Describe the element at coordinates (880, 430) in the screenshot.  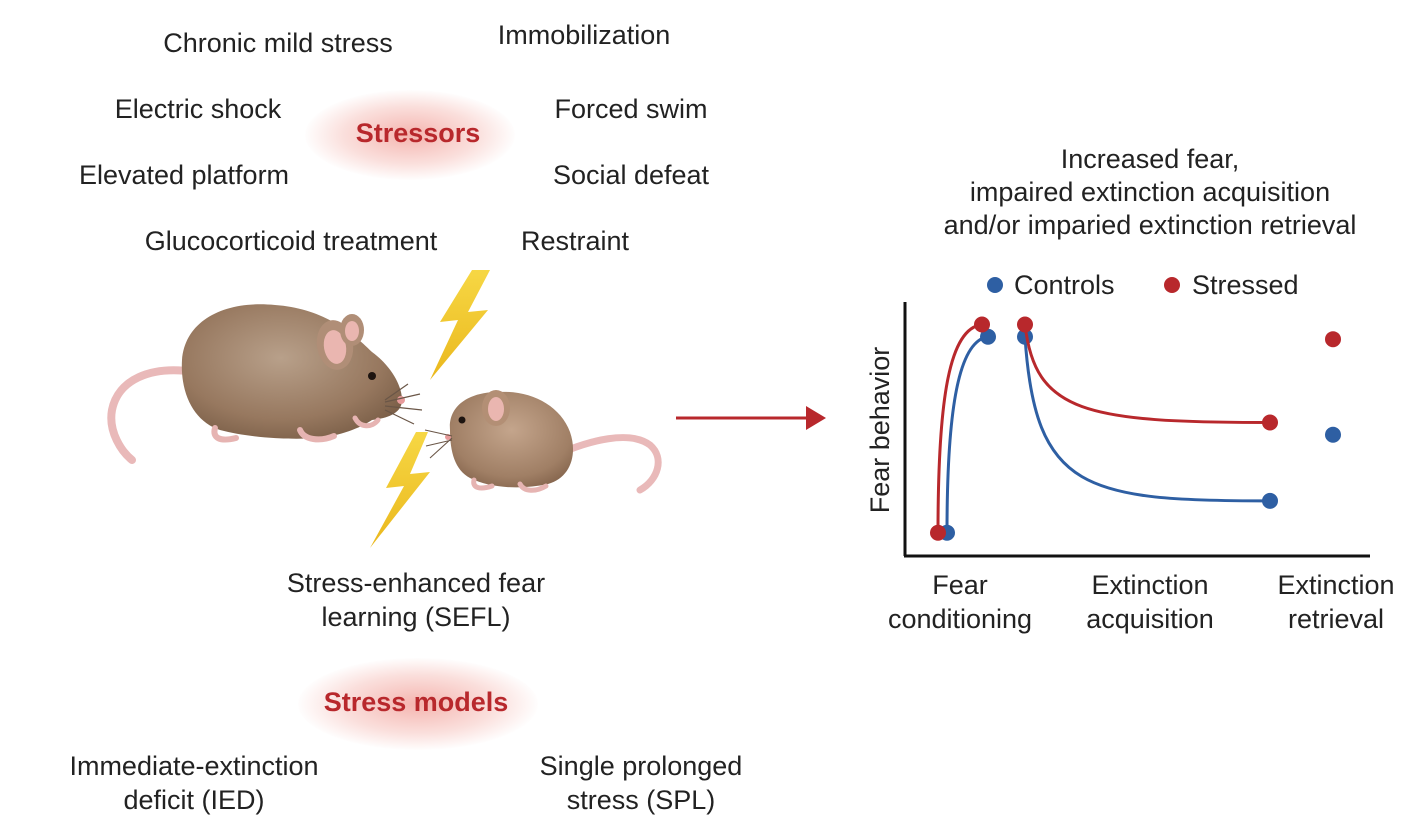
I see `chart-ylabel: Fear behavior` at that location.